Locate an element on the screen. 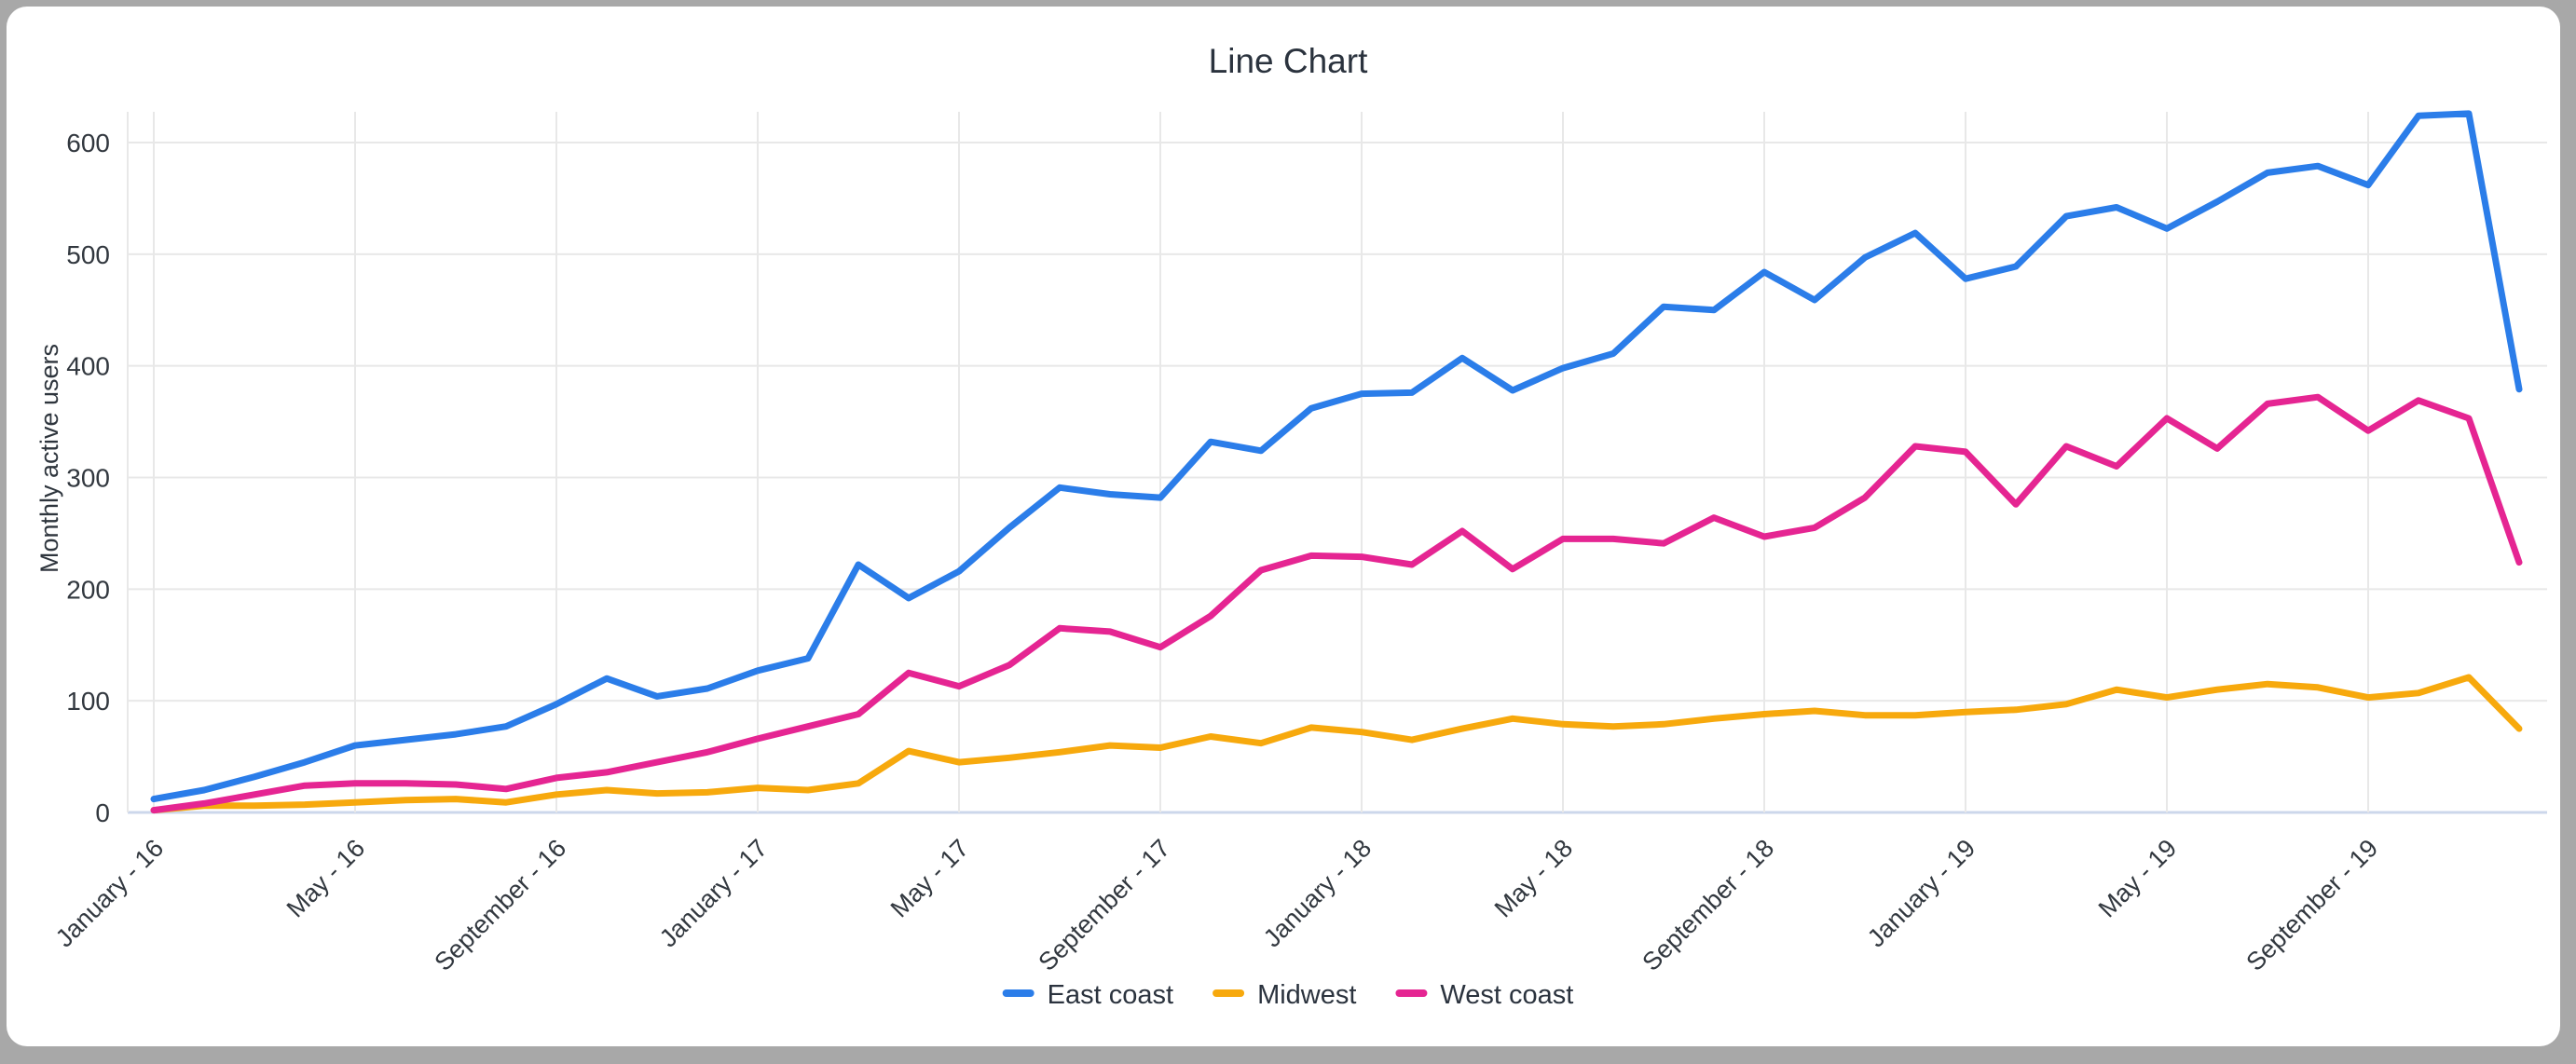  x-tick-label: January - 16 is located at coordinates (109, 893).